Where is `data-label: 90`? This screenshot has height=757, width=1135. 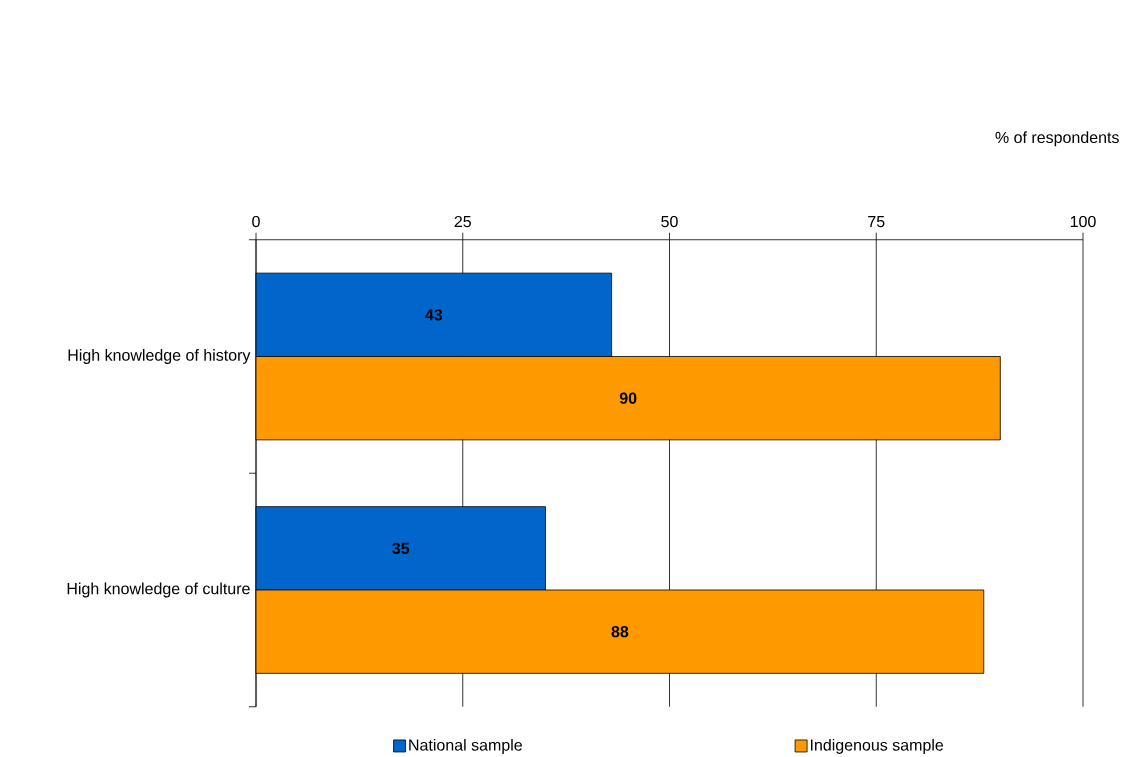 data-label: 90 is located at coordinates (628, 398).